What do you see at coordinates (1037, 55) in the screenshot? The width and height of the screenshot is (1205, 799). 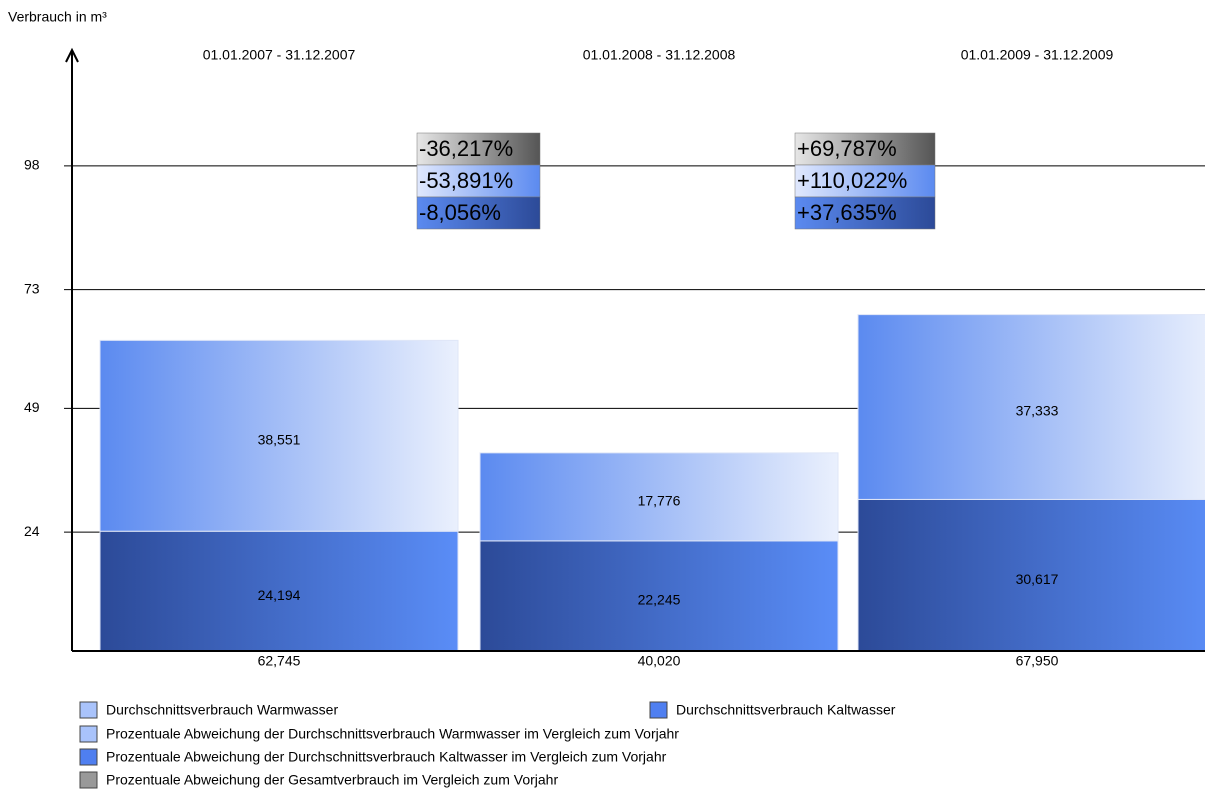 I see `category-label: 01.01.2009 - 31.12.2009` at bounding box center [1037, 55].